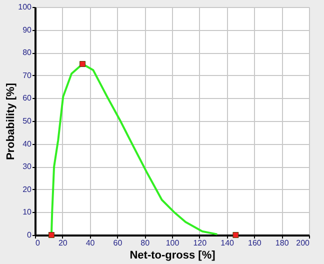 The width and height of the screenshot is (324, 264). I want to click on y-tick-label: 40, so click(27, 143).